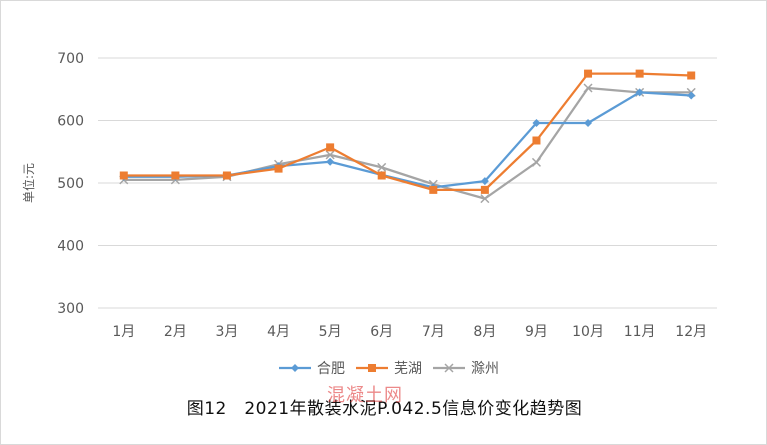 This screenshot has height=445, width=767. I want to click on x-tick-label: 9月, so click(536, 332).